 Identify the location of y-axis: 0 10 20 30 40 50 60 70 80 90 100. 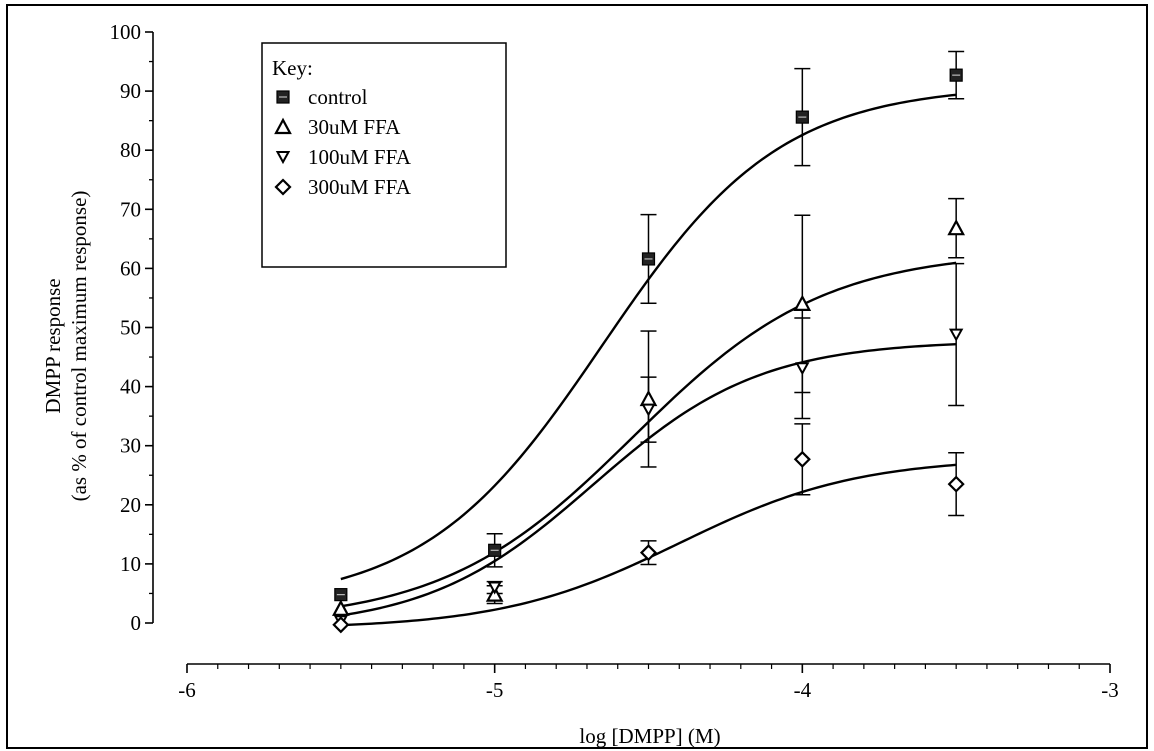
(132, 327).